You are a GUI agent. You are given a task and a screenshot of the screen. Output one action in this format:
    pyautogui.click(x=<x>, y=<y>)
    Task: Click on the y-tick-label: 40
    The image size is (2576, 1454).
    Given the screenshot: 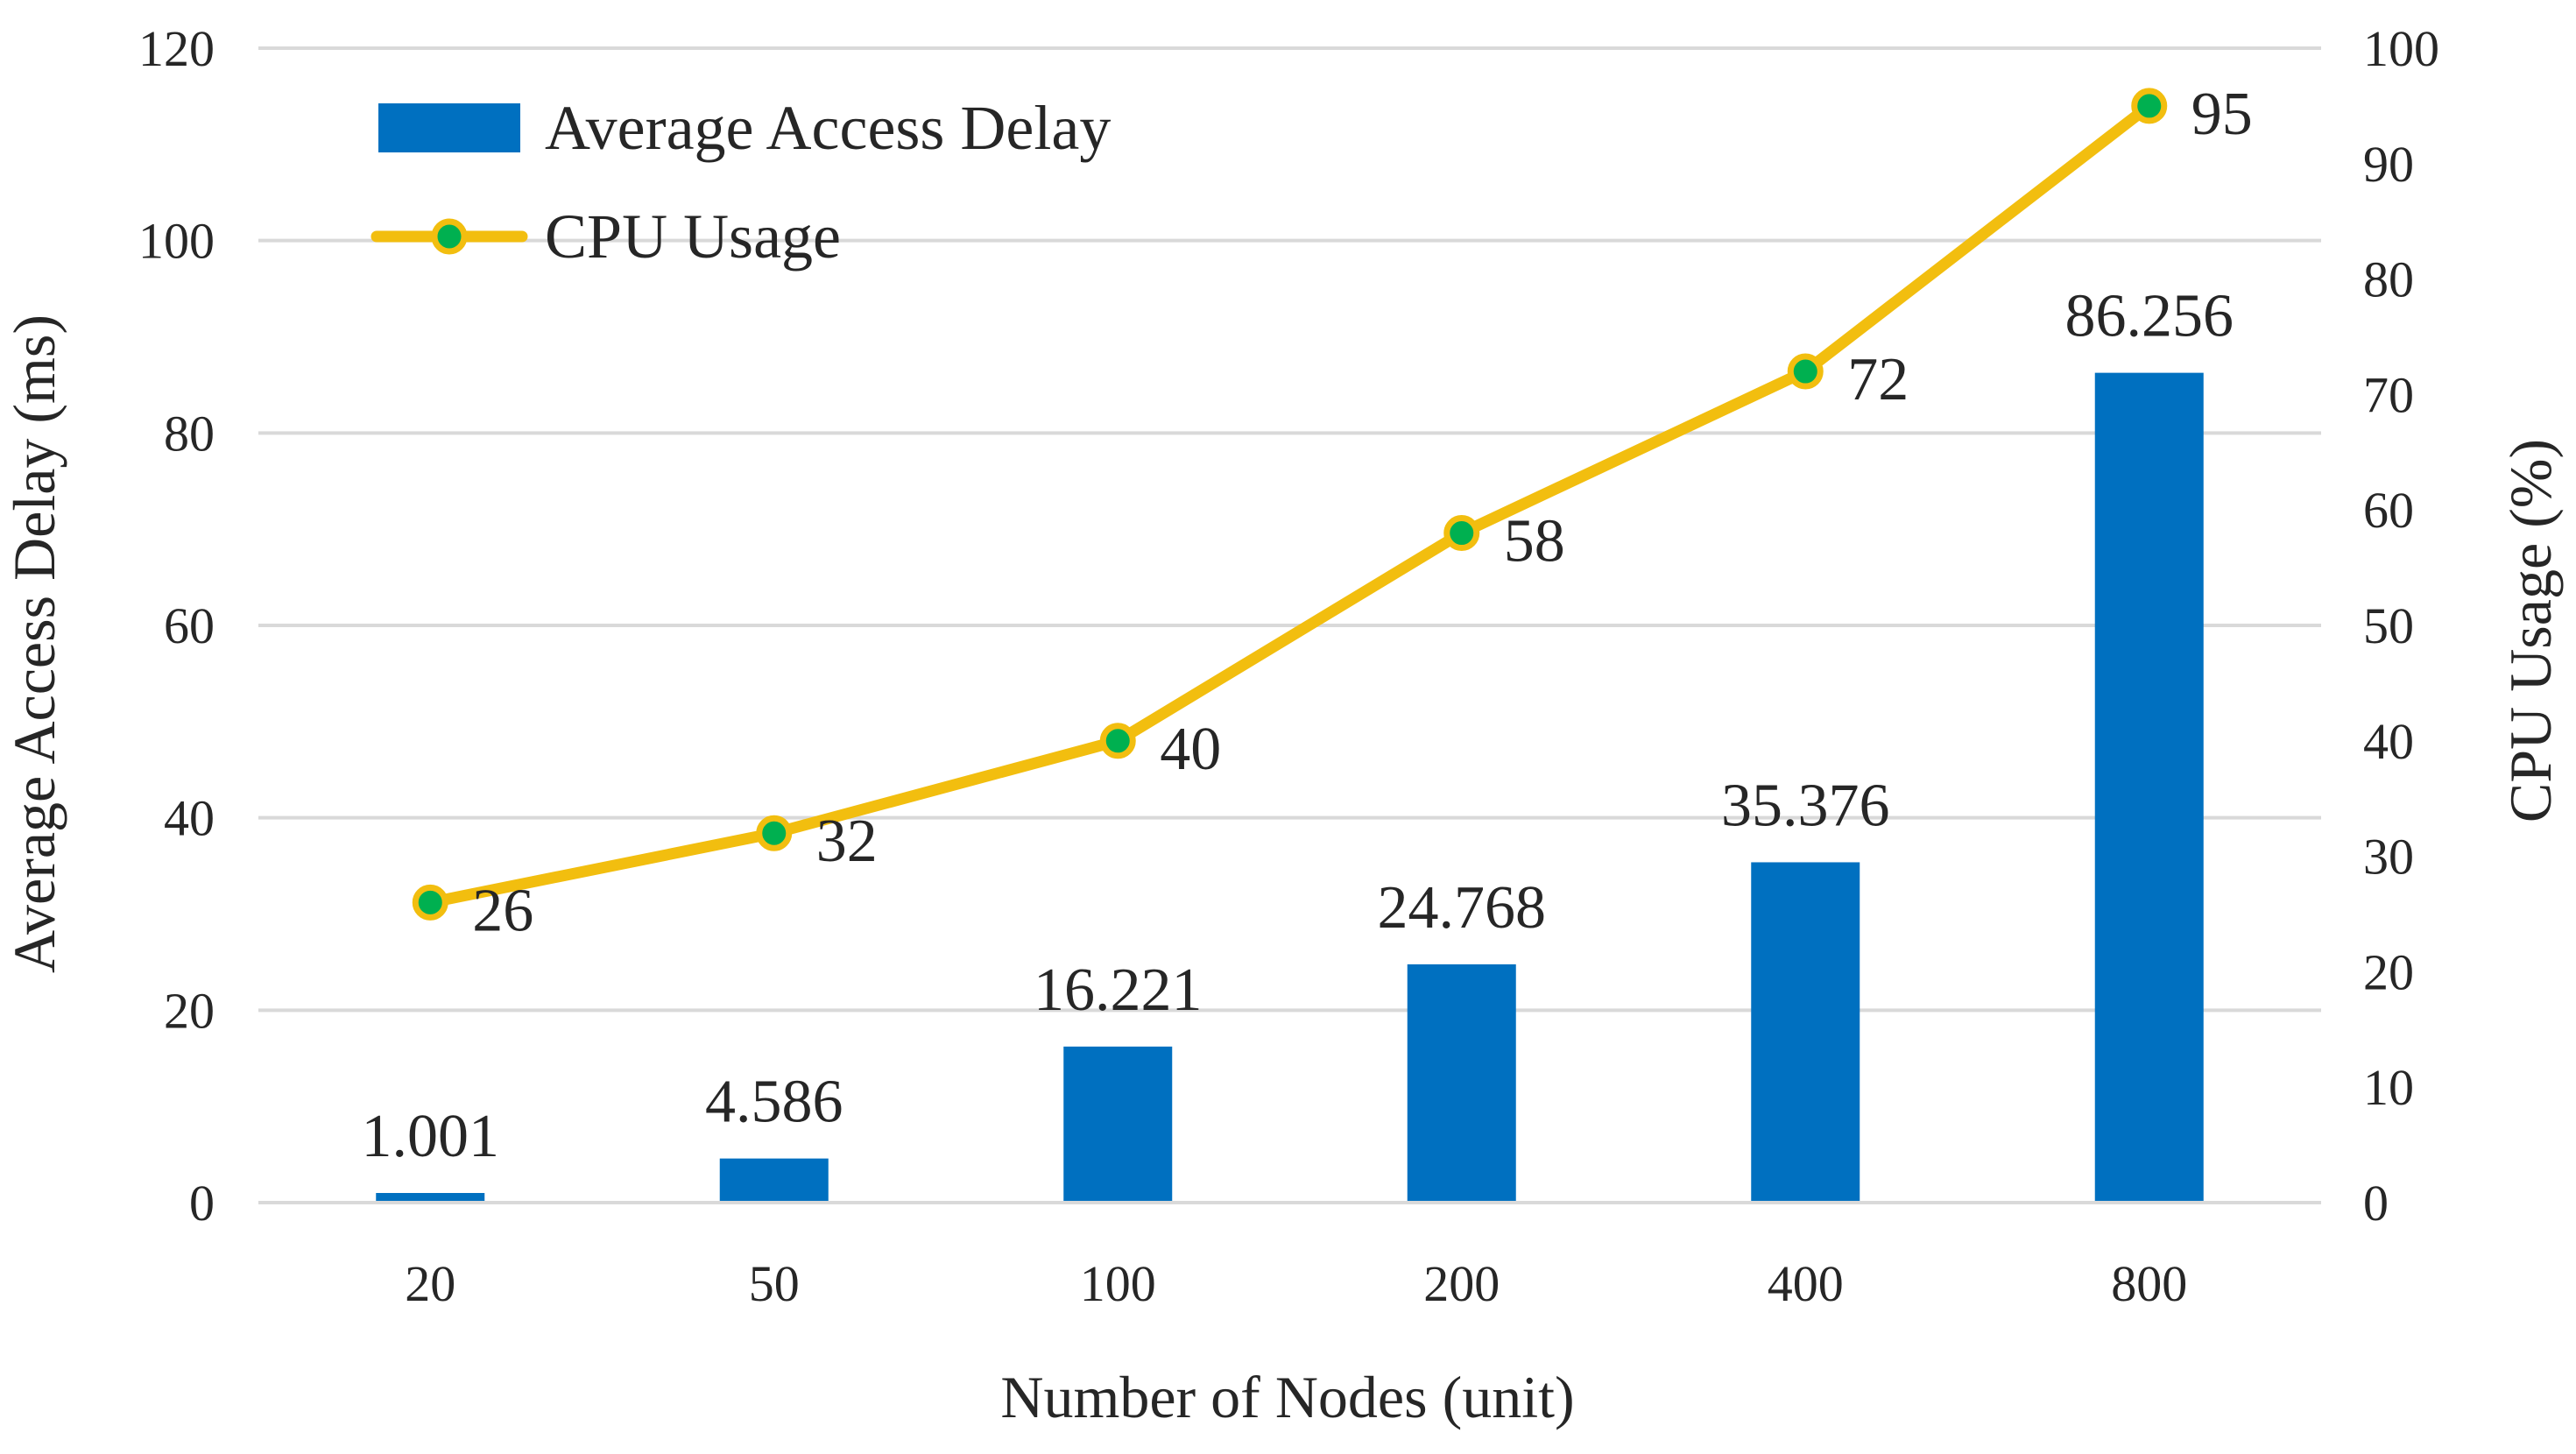 What is the action you would take?
    pyautogui.click(x=189, y=818)
    